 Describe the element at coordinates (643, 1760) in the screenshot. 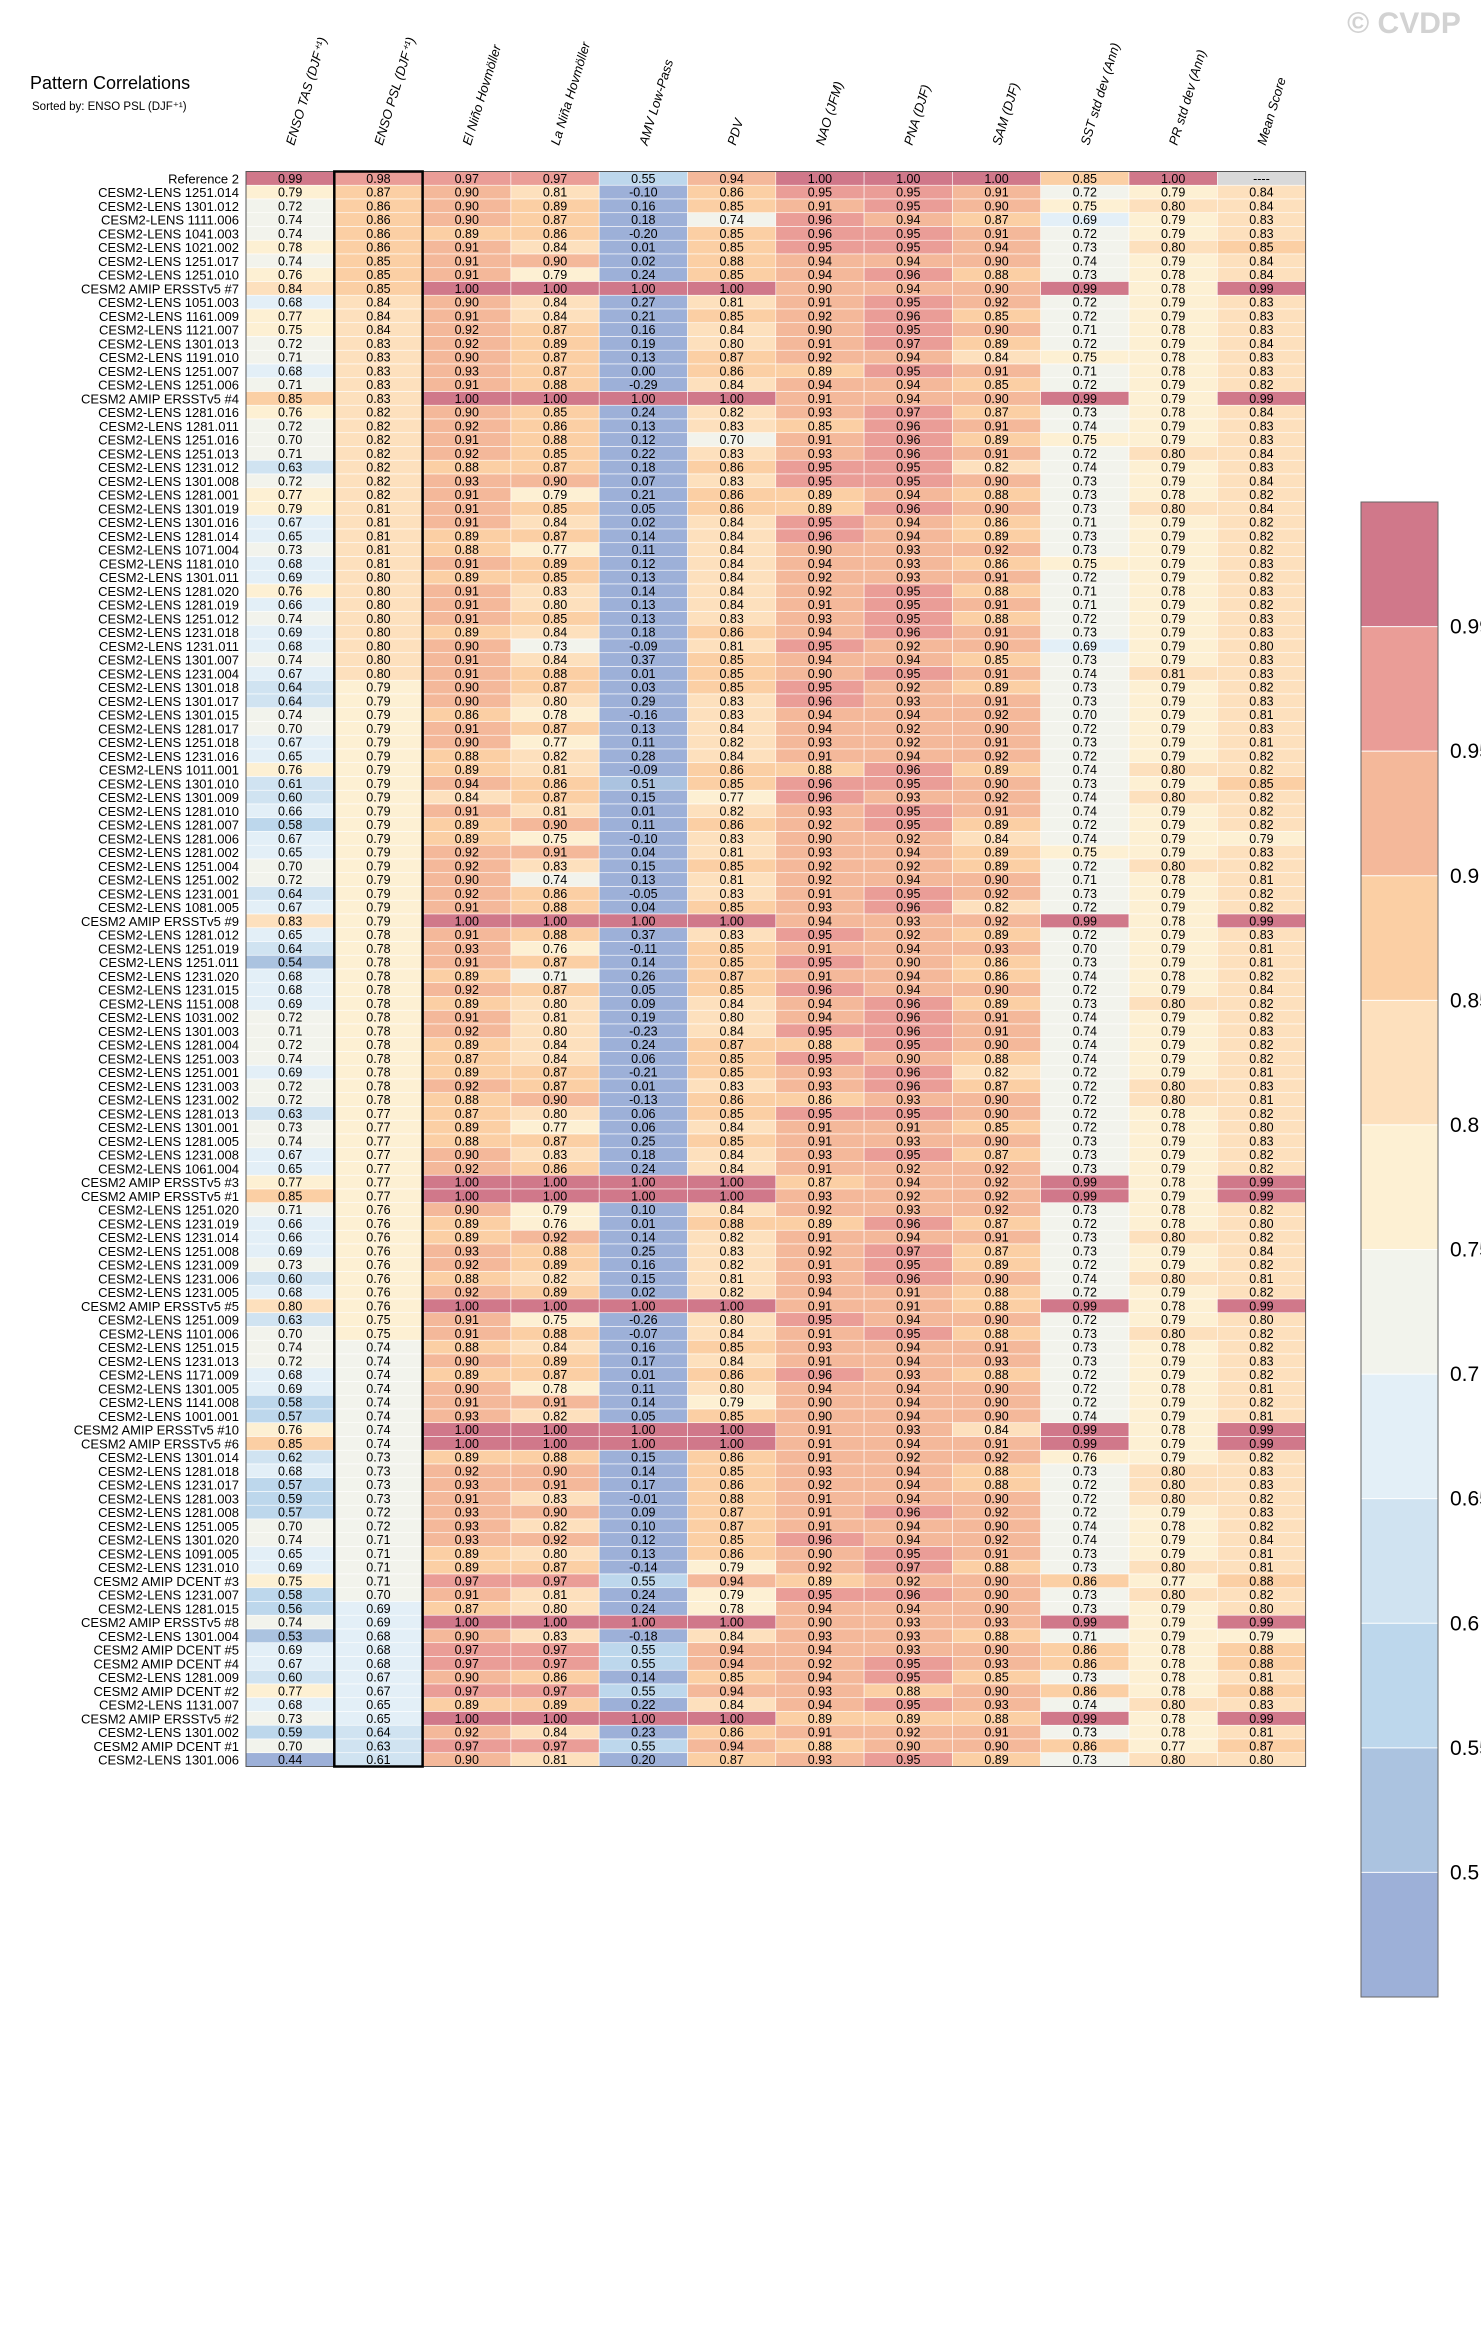

I see `cell-value: 0.20` at that location.